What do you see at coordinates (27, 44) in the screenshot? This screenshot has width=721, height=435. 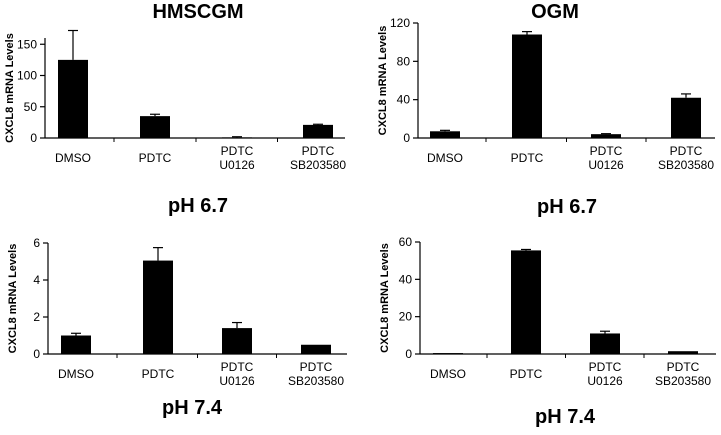 I see `y-tick-label: 150` at bounding box center [27, 44].